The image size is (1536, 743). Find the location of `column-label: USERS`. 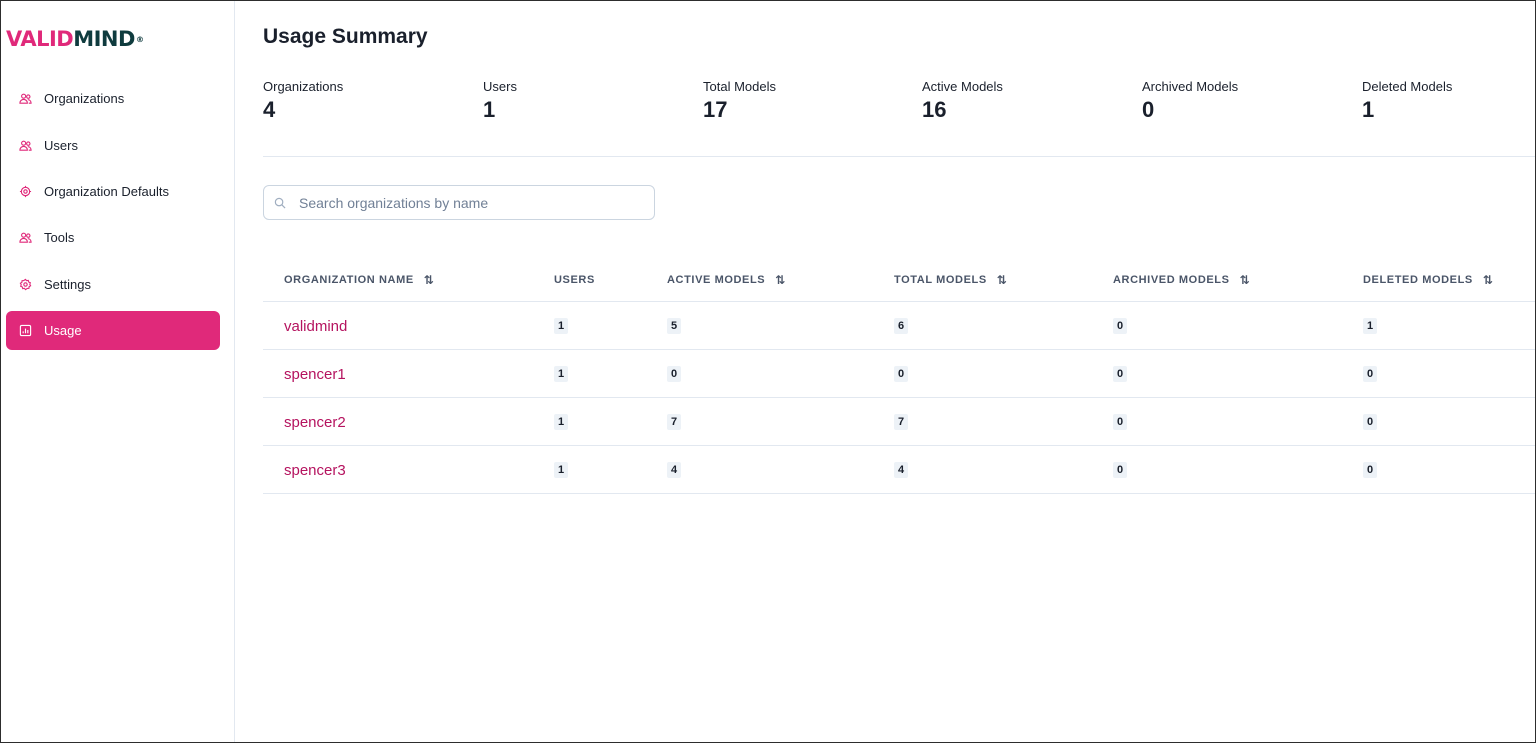

column-label: USERS is located at coordinates (574, 279).